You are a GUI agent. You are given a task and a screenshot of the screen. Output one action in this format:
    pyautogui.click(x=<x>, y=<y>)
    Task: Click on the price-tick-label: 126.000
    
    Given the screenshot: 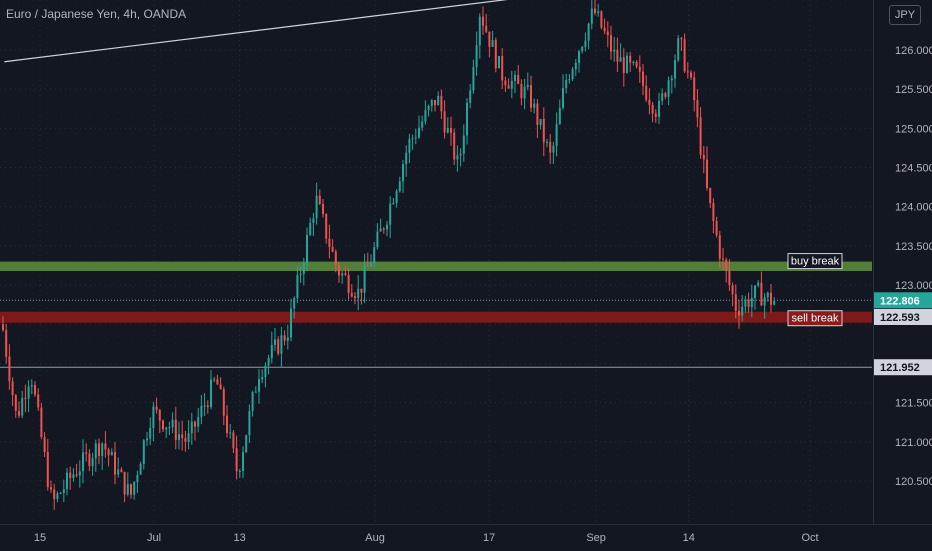 What is the action you would take?
    pyautogui.click(x=913, y=51)
    